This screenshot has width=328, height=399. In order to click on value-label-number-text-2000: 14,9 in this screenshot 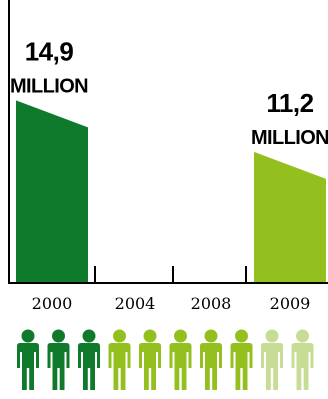, I will do `click(49, 51)`.